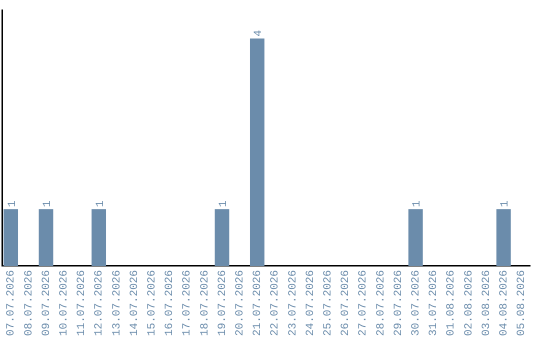 Image resolution: width=540 pixels, height=340 pixels. I want to click on x-tick-label: 19.07.2026, so click(222, 303).